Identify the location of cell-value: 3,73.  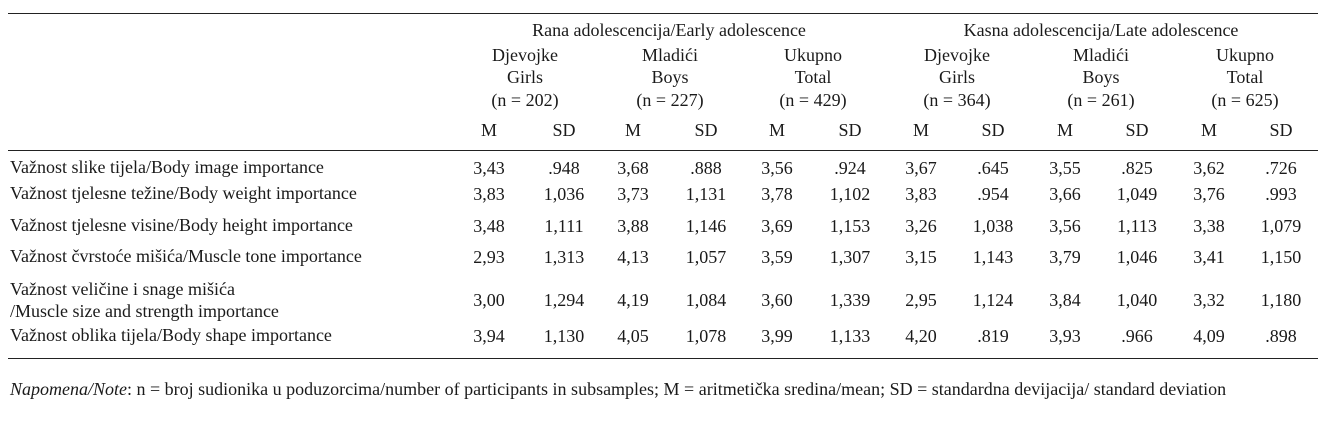
(633, 194).